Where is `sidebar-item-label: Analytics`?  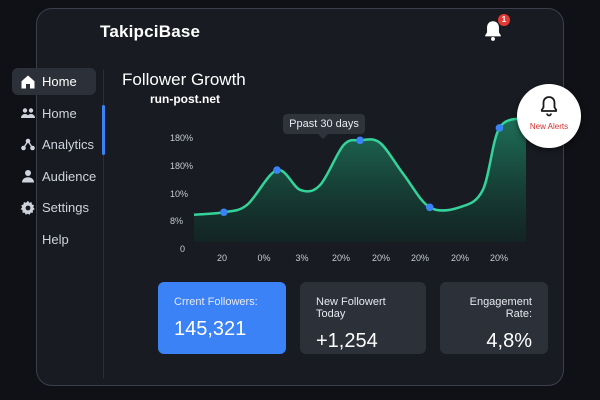
sidebar-item-label: Analytics is located at coordinates (68, 144).